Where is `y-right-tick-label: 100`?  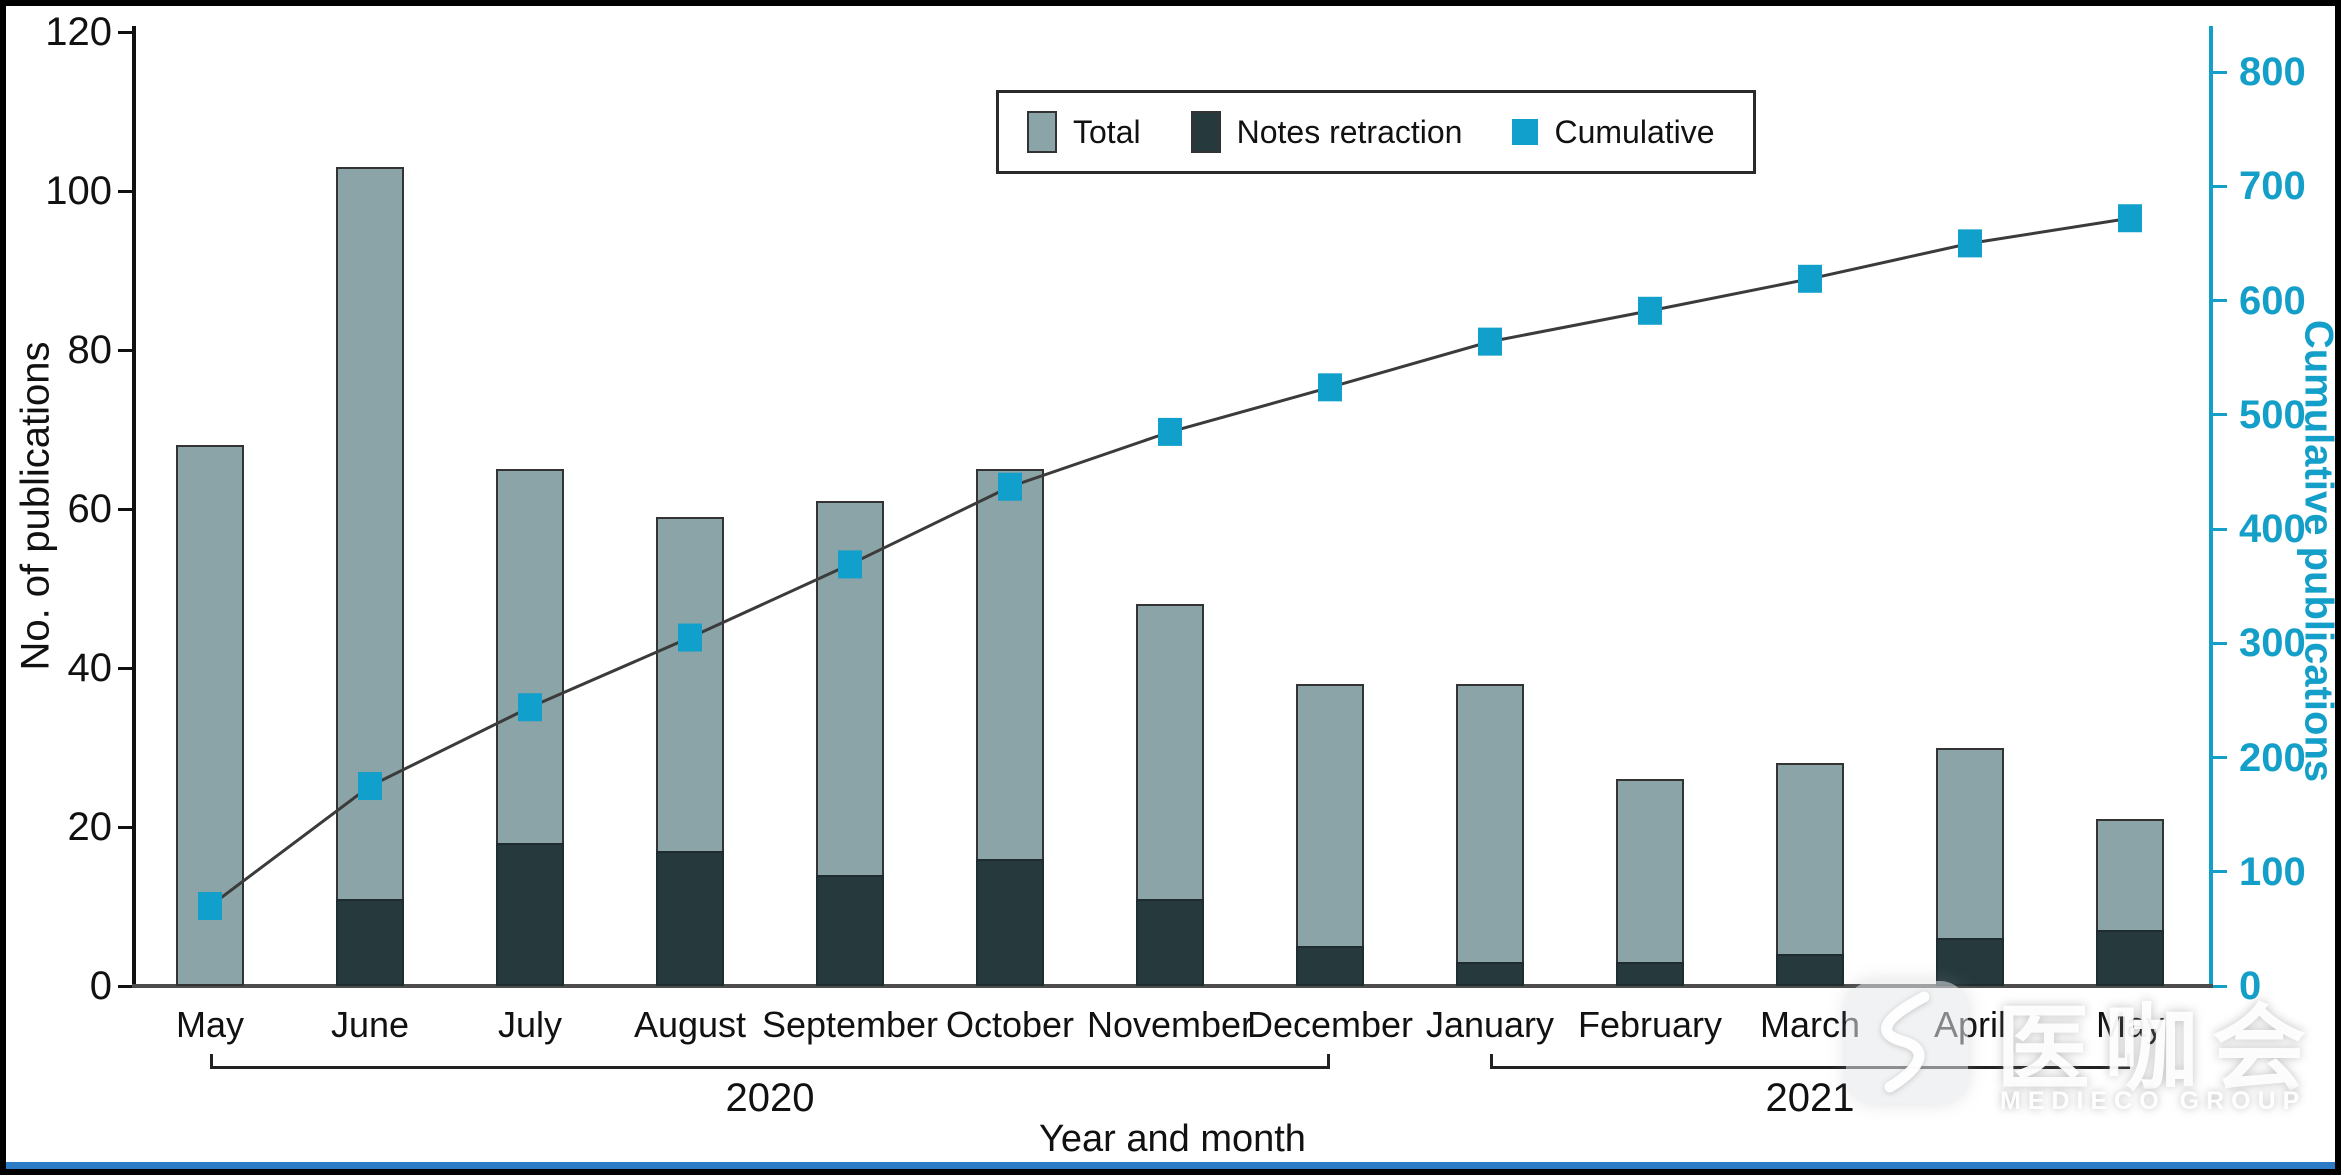
y-right-tick-label: 100 is located at coordinates (2272, 871).